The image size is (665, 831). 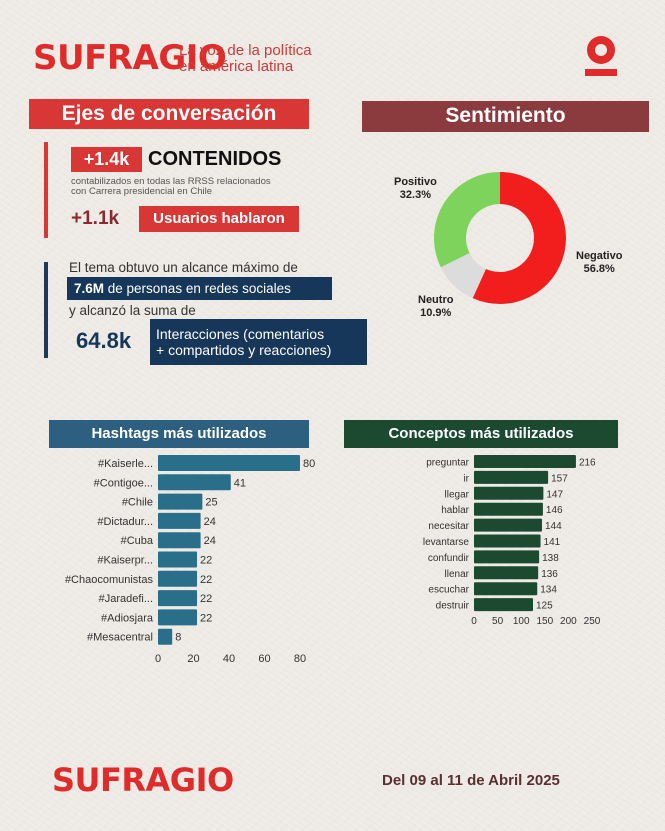 What do you see at coordinates (544, 606) in the screenshot?
I see `bar-value-label: 125` at bounding box center [544, 606].